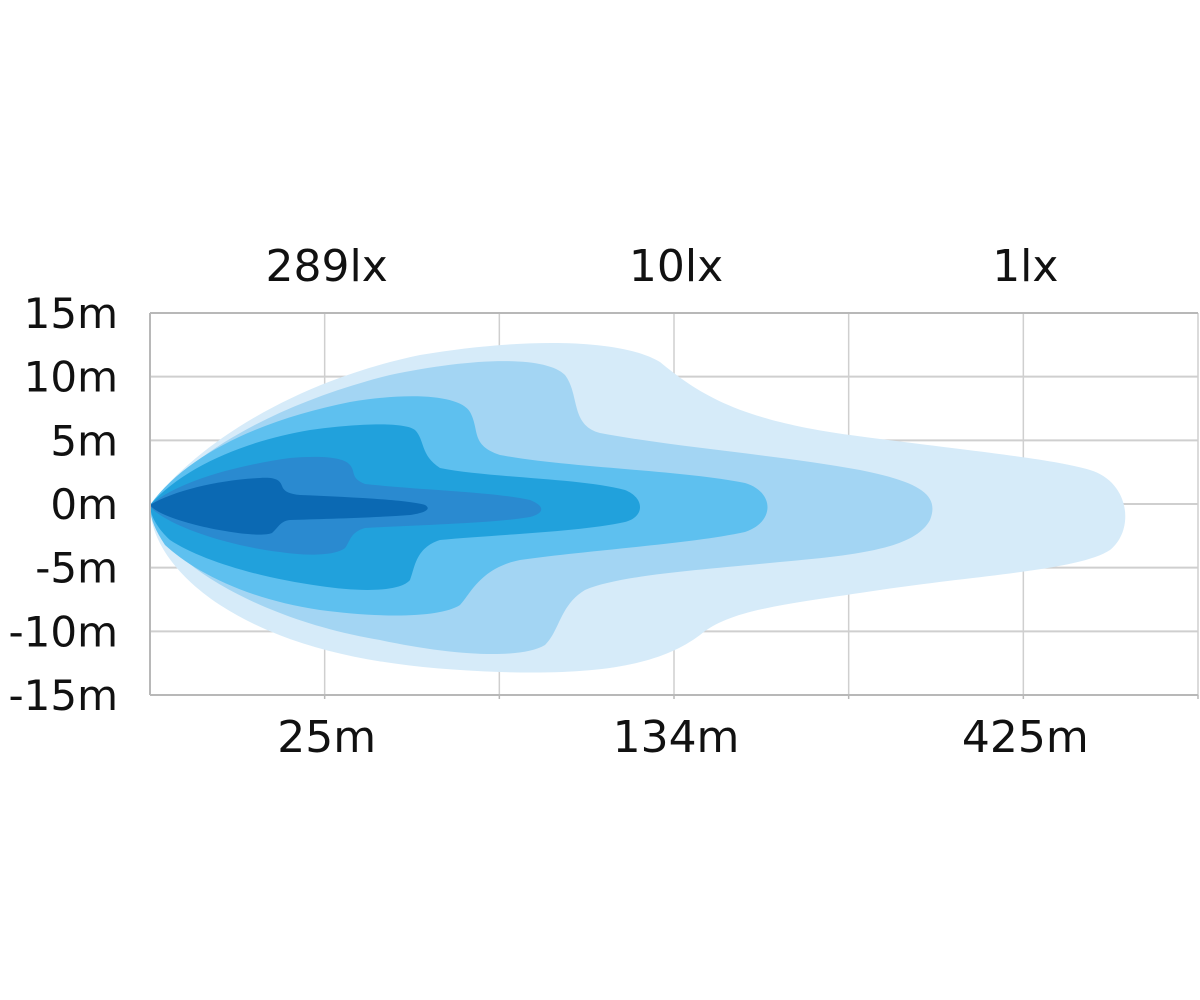  What do you see at coordinates (676, 737) in the screenshot?
I see `distance-label: 134m` at bounding box center [676, 737].